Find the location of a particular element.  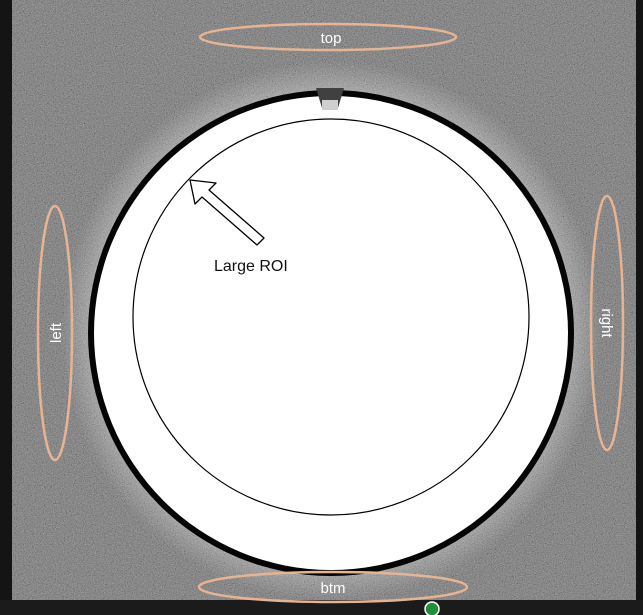

top-region-outline is located at coordinates (328, 37).